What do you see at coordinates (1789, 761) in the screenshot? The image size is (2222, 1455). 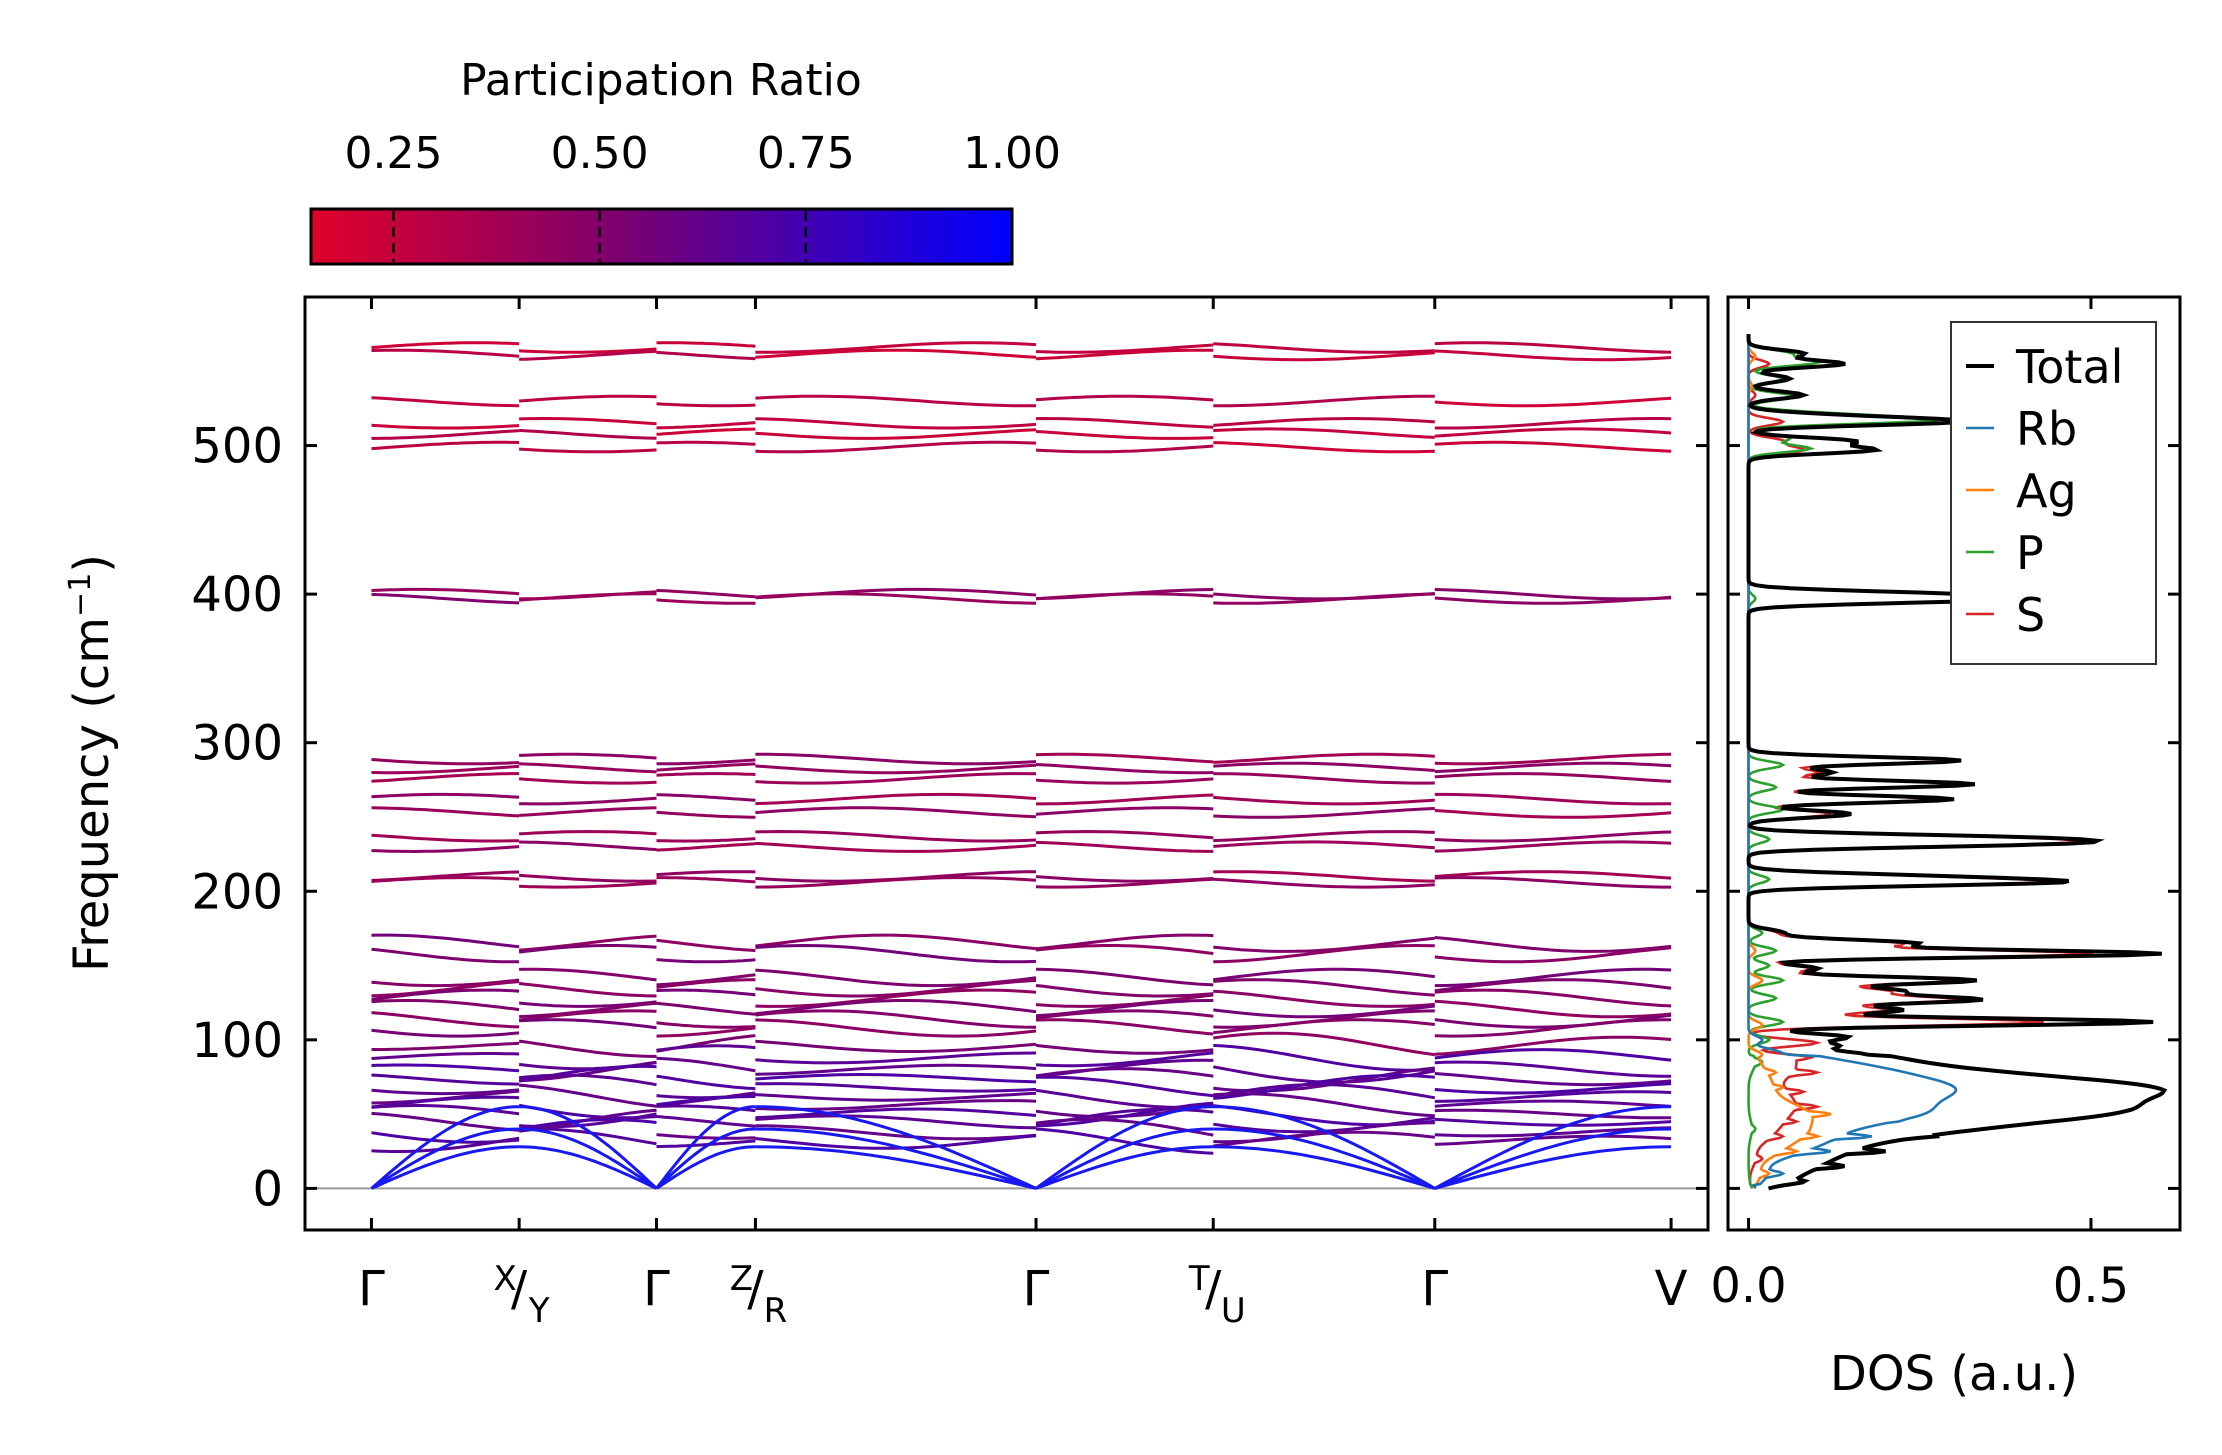 I see `dos-curve-ag` at bounding box center [1789, 761].